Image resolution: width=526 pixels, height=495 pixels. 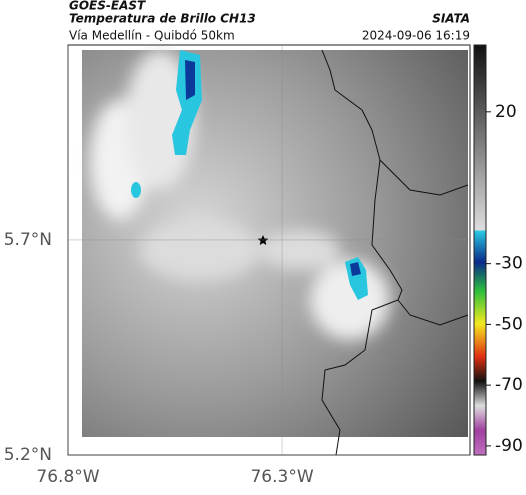 What do you see at coordinates (509, 446) in the screenshot?
I see `colorbar-tick-label: -90` at bounding box center [509, 446].